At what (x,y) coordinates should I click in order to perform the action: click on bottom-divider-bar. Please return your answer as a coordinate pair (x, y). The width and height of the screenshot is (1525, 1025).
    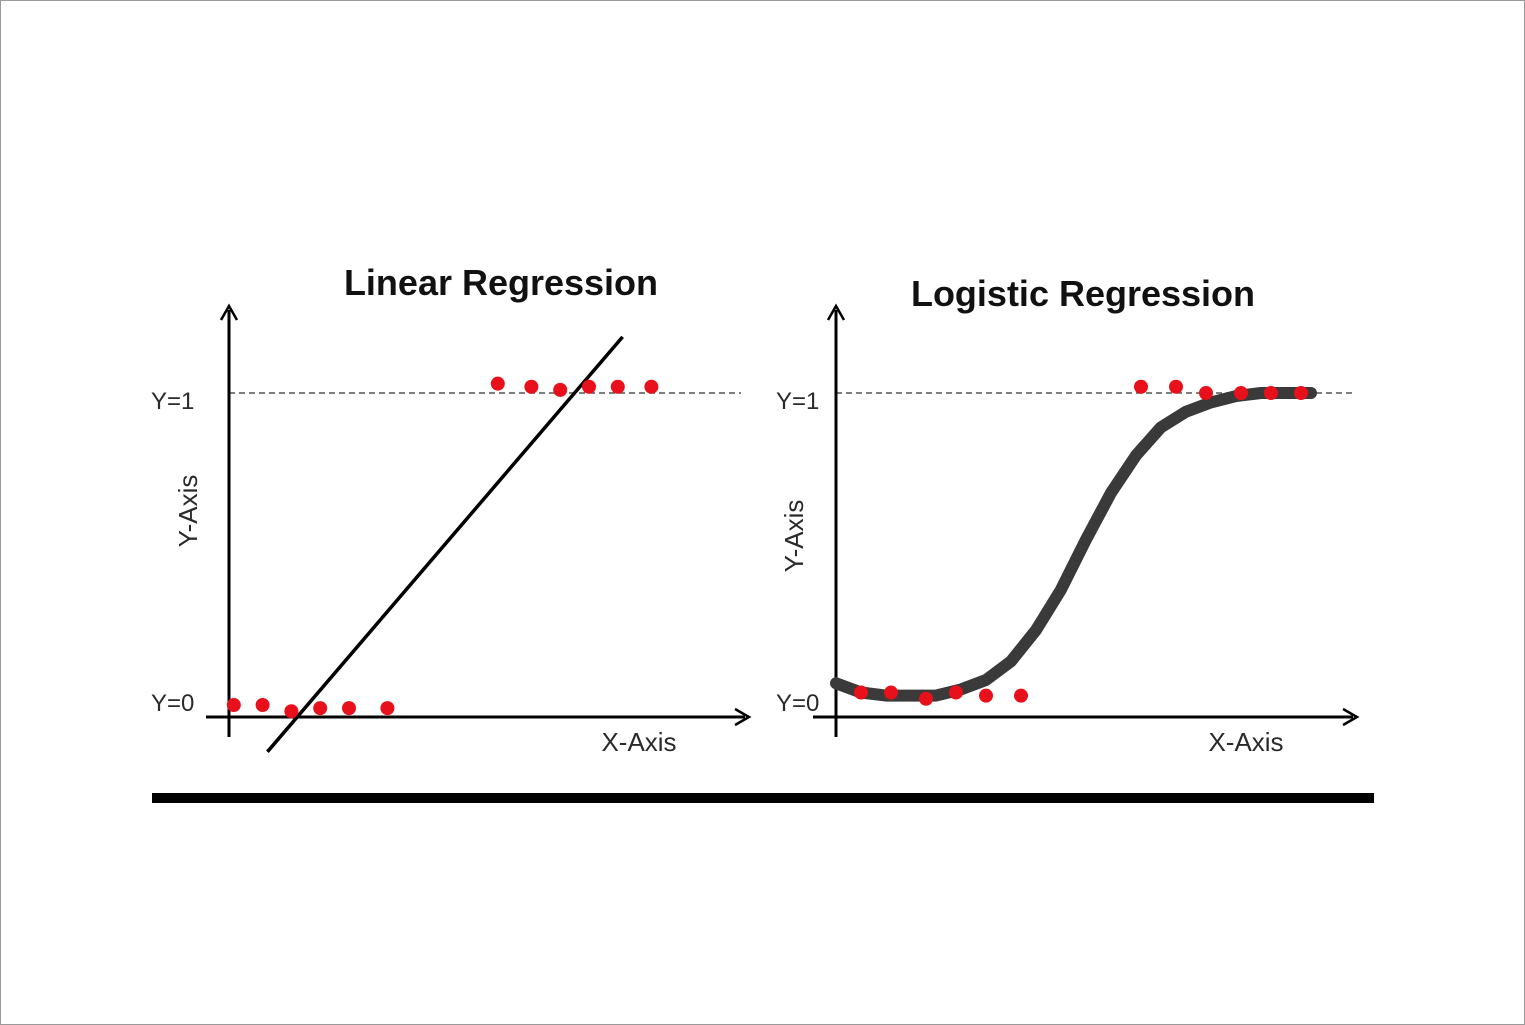
    Looking at the image, I should click on (763, 798).